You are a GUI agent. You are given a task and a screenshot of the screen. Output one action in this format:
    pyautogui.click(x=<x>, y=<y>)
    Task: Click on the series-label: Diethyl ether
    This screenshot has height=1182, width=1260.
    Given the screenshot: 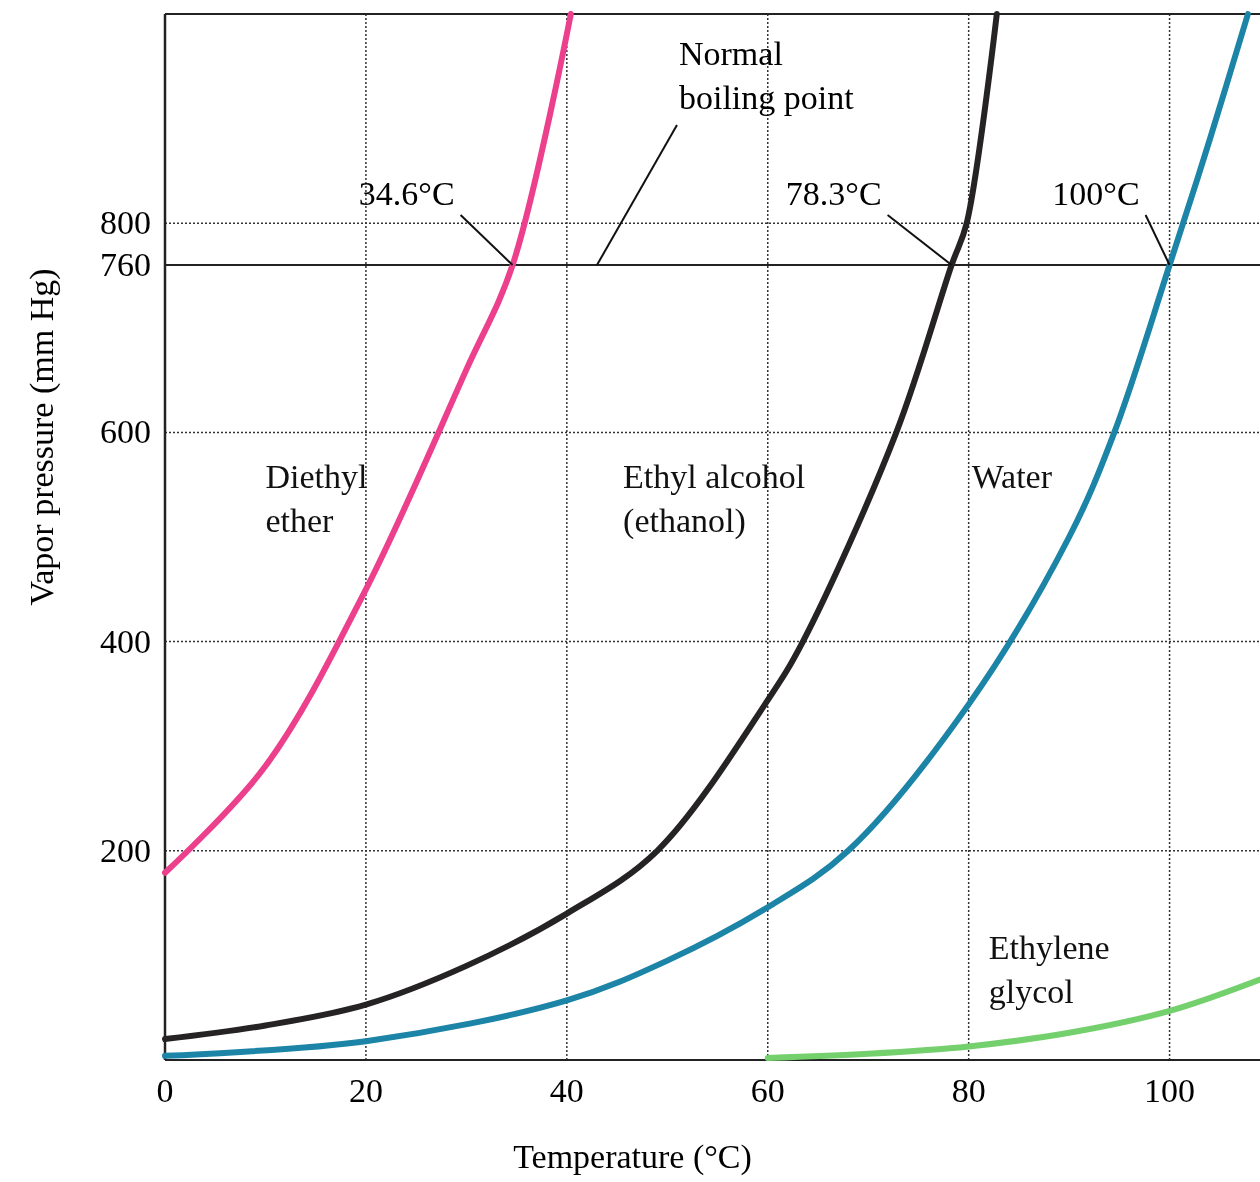 What is the action you would take?
    pyautogui.click(x=316, y=498)
    